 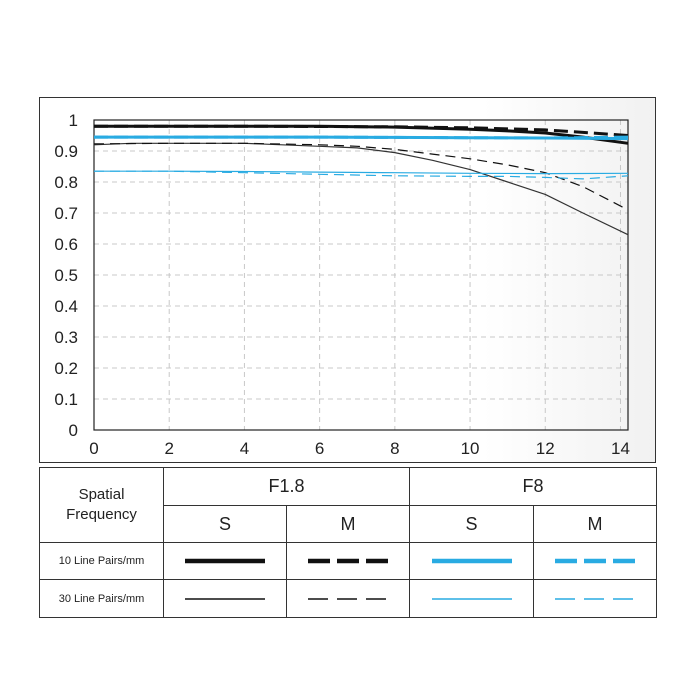 What do you see at coordinates (545, 448) in the screenshot?
I see `x-tick-label-6: 12` at bounding box center [545, 448].